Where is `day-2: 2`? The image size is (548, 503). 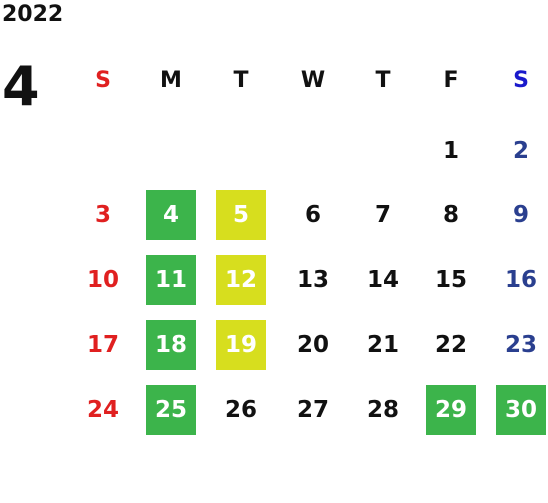 day-2: 2 is located at coordinates (520, 150).